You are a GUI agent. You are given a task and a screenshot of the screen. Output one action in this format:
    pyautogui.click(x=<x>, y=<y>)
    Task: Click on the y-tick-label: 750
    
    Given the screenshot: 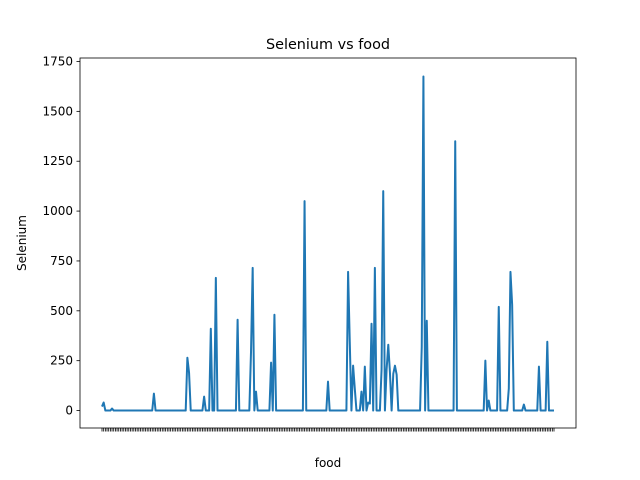 What is the action you would take?
    pyautogui.click(x=61, y=261)
    